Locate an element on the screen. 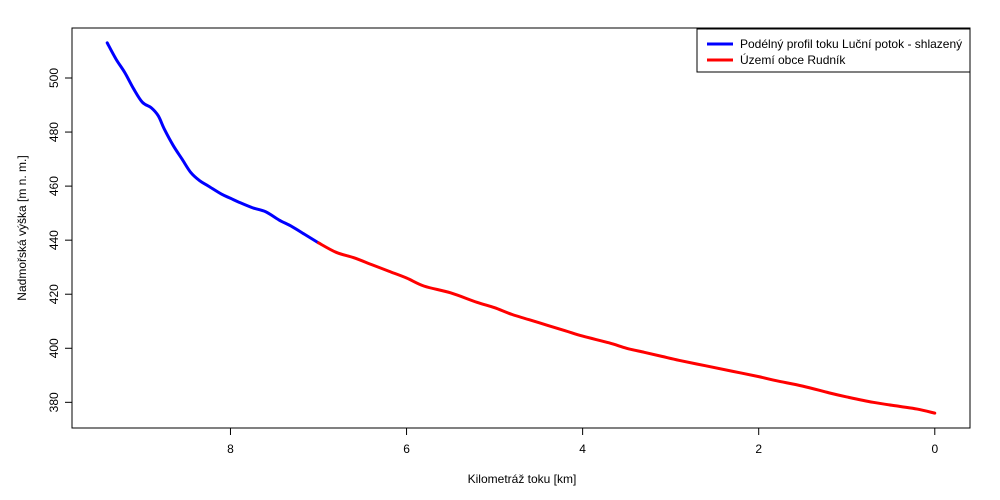  y-tick-label: 480 is located at coordinates (54, 132).